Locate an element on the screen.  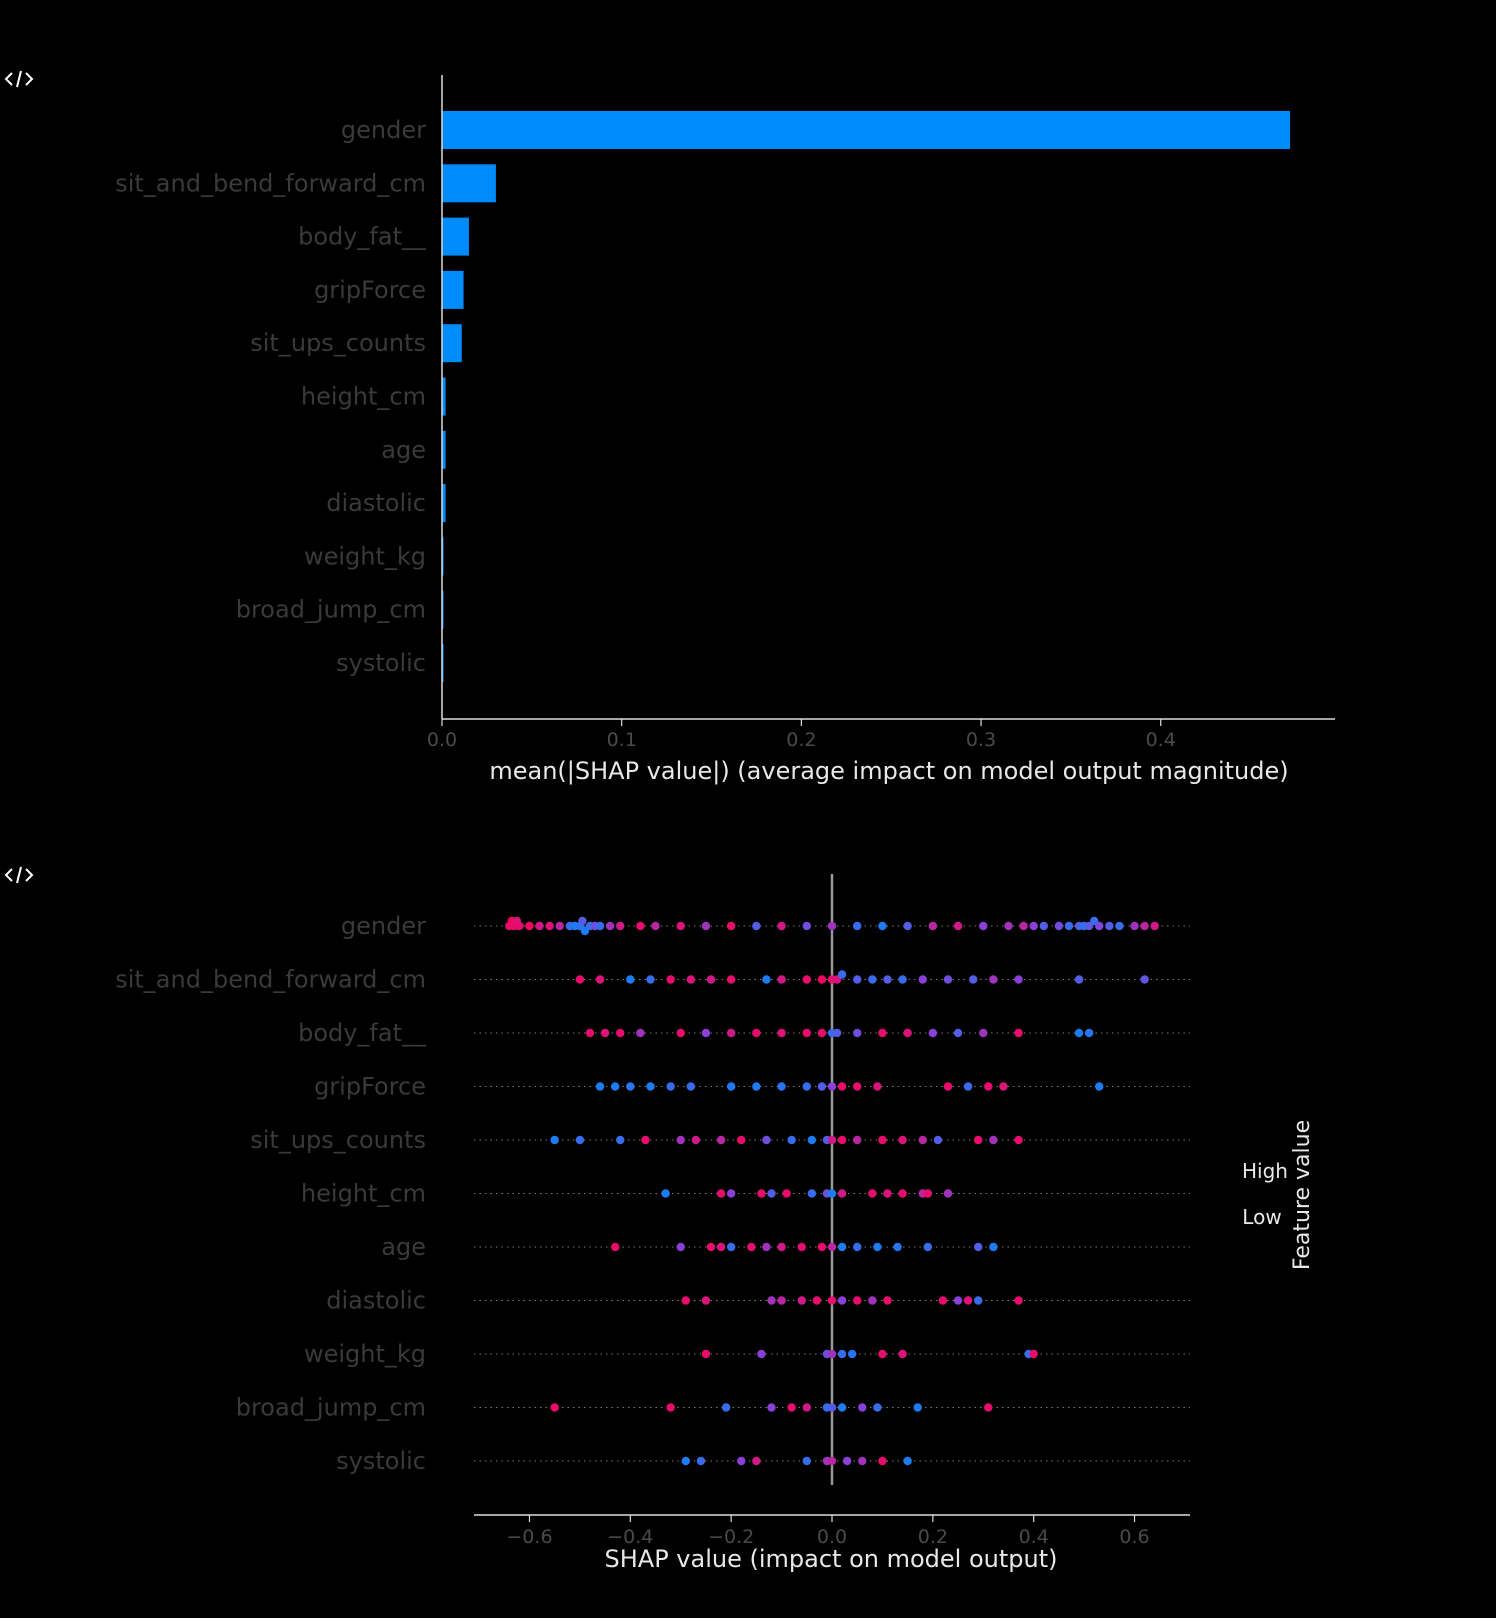
feature-label: sit_and_bend_forward_cm is located at coordinates (270, 980).